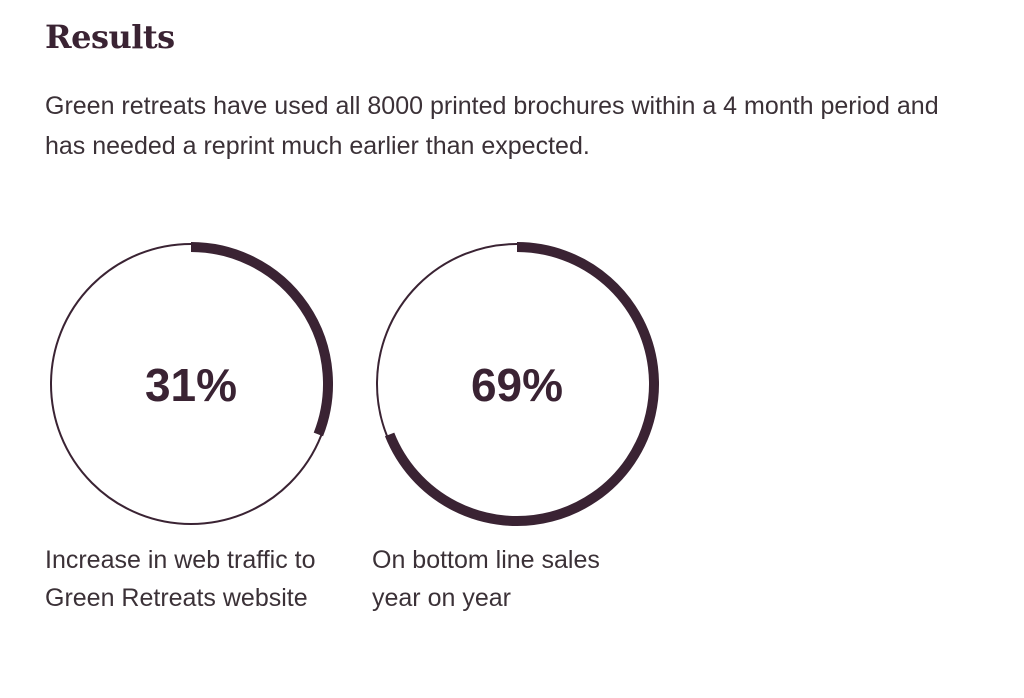 This screenshot has width=1024, height=698. I want to click on stat-value: 69%, so click(517, 385).